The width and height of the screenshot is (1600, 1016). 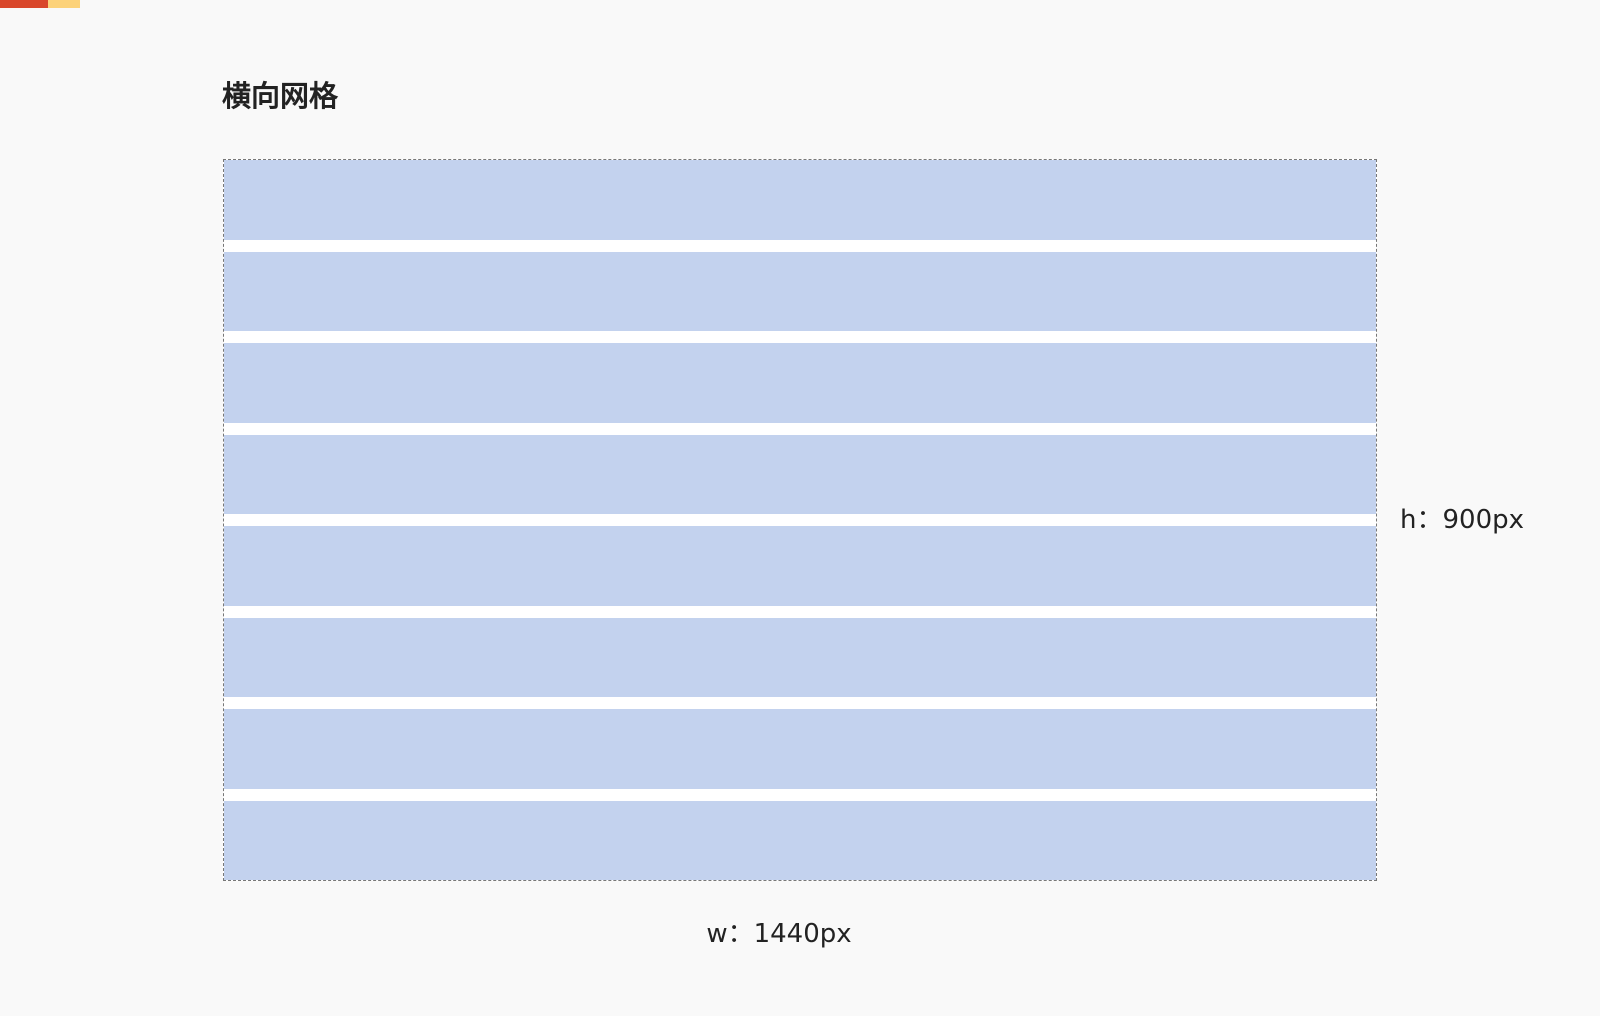 What do you see at coordinates (280, 96) in the screenshot?
I see `title: 横向网格` at bounding box center [280, 96].